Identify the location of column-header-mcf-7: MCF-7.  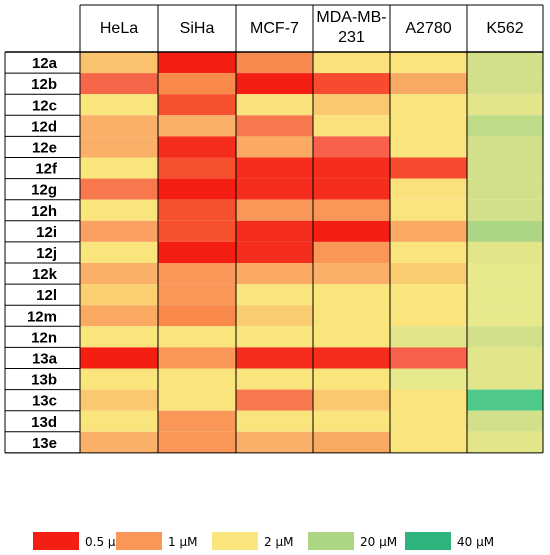
(274, 28).